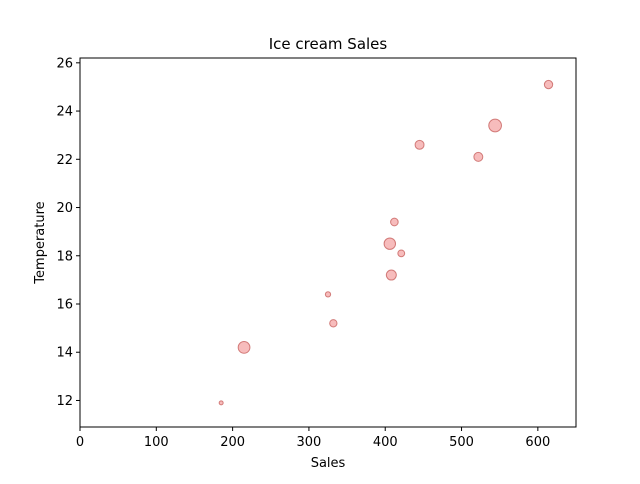  What do you see at coordinates (537, 442) in the screenshot?
I see `x-tick-label: 600` at bounding box center [537, 442].